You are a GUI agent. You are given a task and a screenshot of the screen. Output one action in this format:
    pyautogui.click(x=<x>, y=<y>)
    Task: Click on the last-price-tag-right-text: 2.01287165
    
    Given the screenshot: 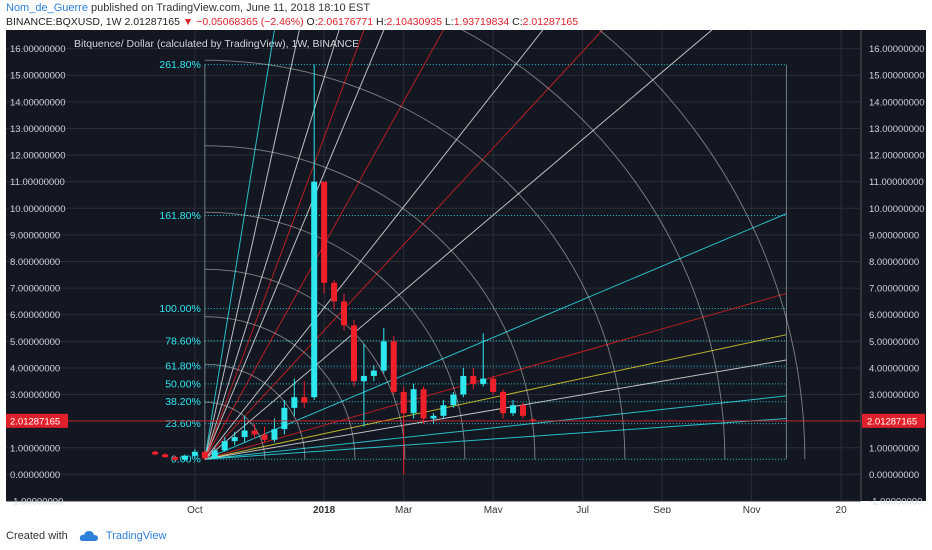 What is the action you would take?
    pyautogui.click(x=892, y=421)
    